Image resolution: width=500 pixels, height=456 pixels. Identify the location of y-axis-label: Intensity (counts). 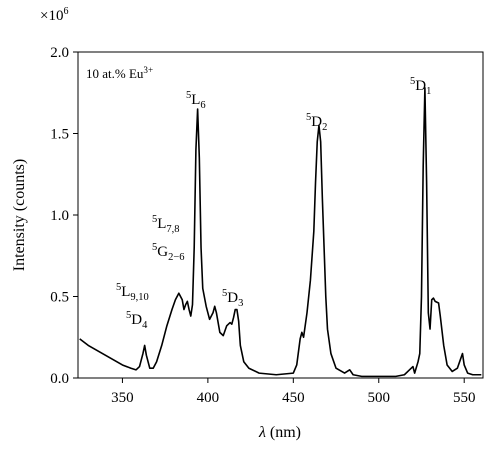
(19, 215).